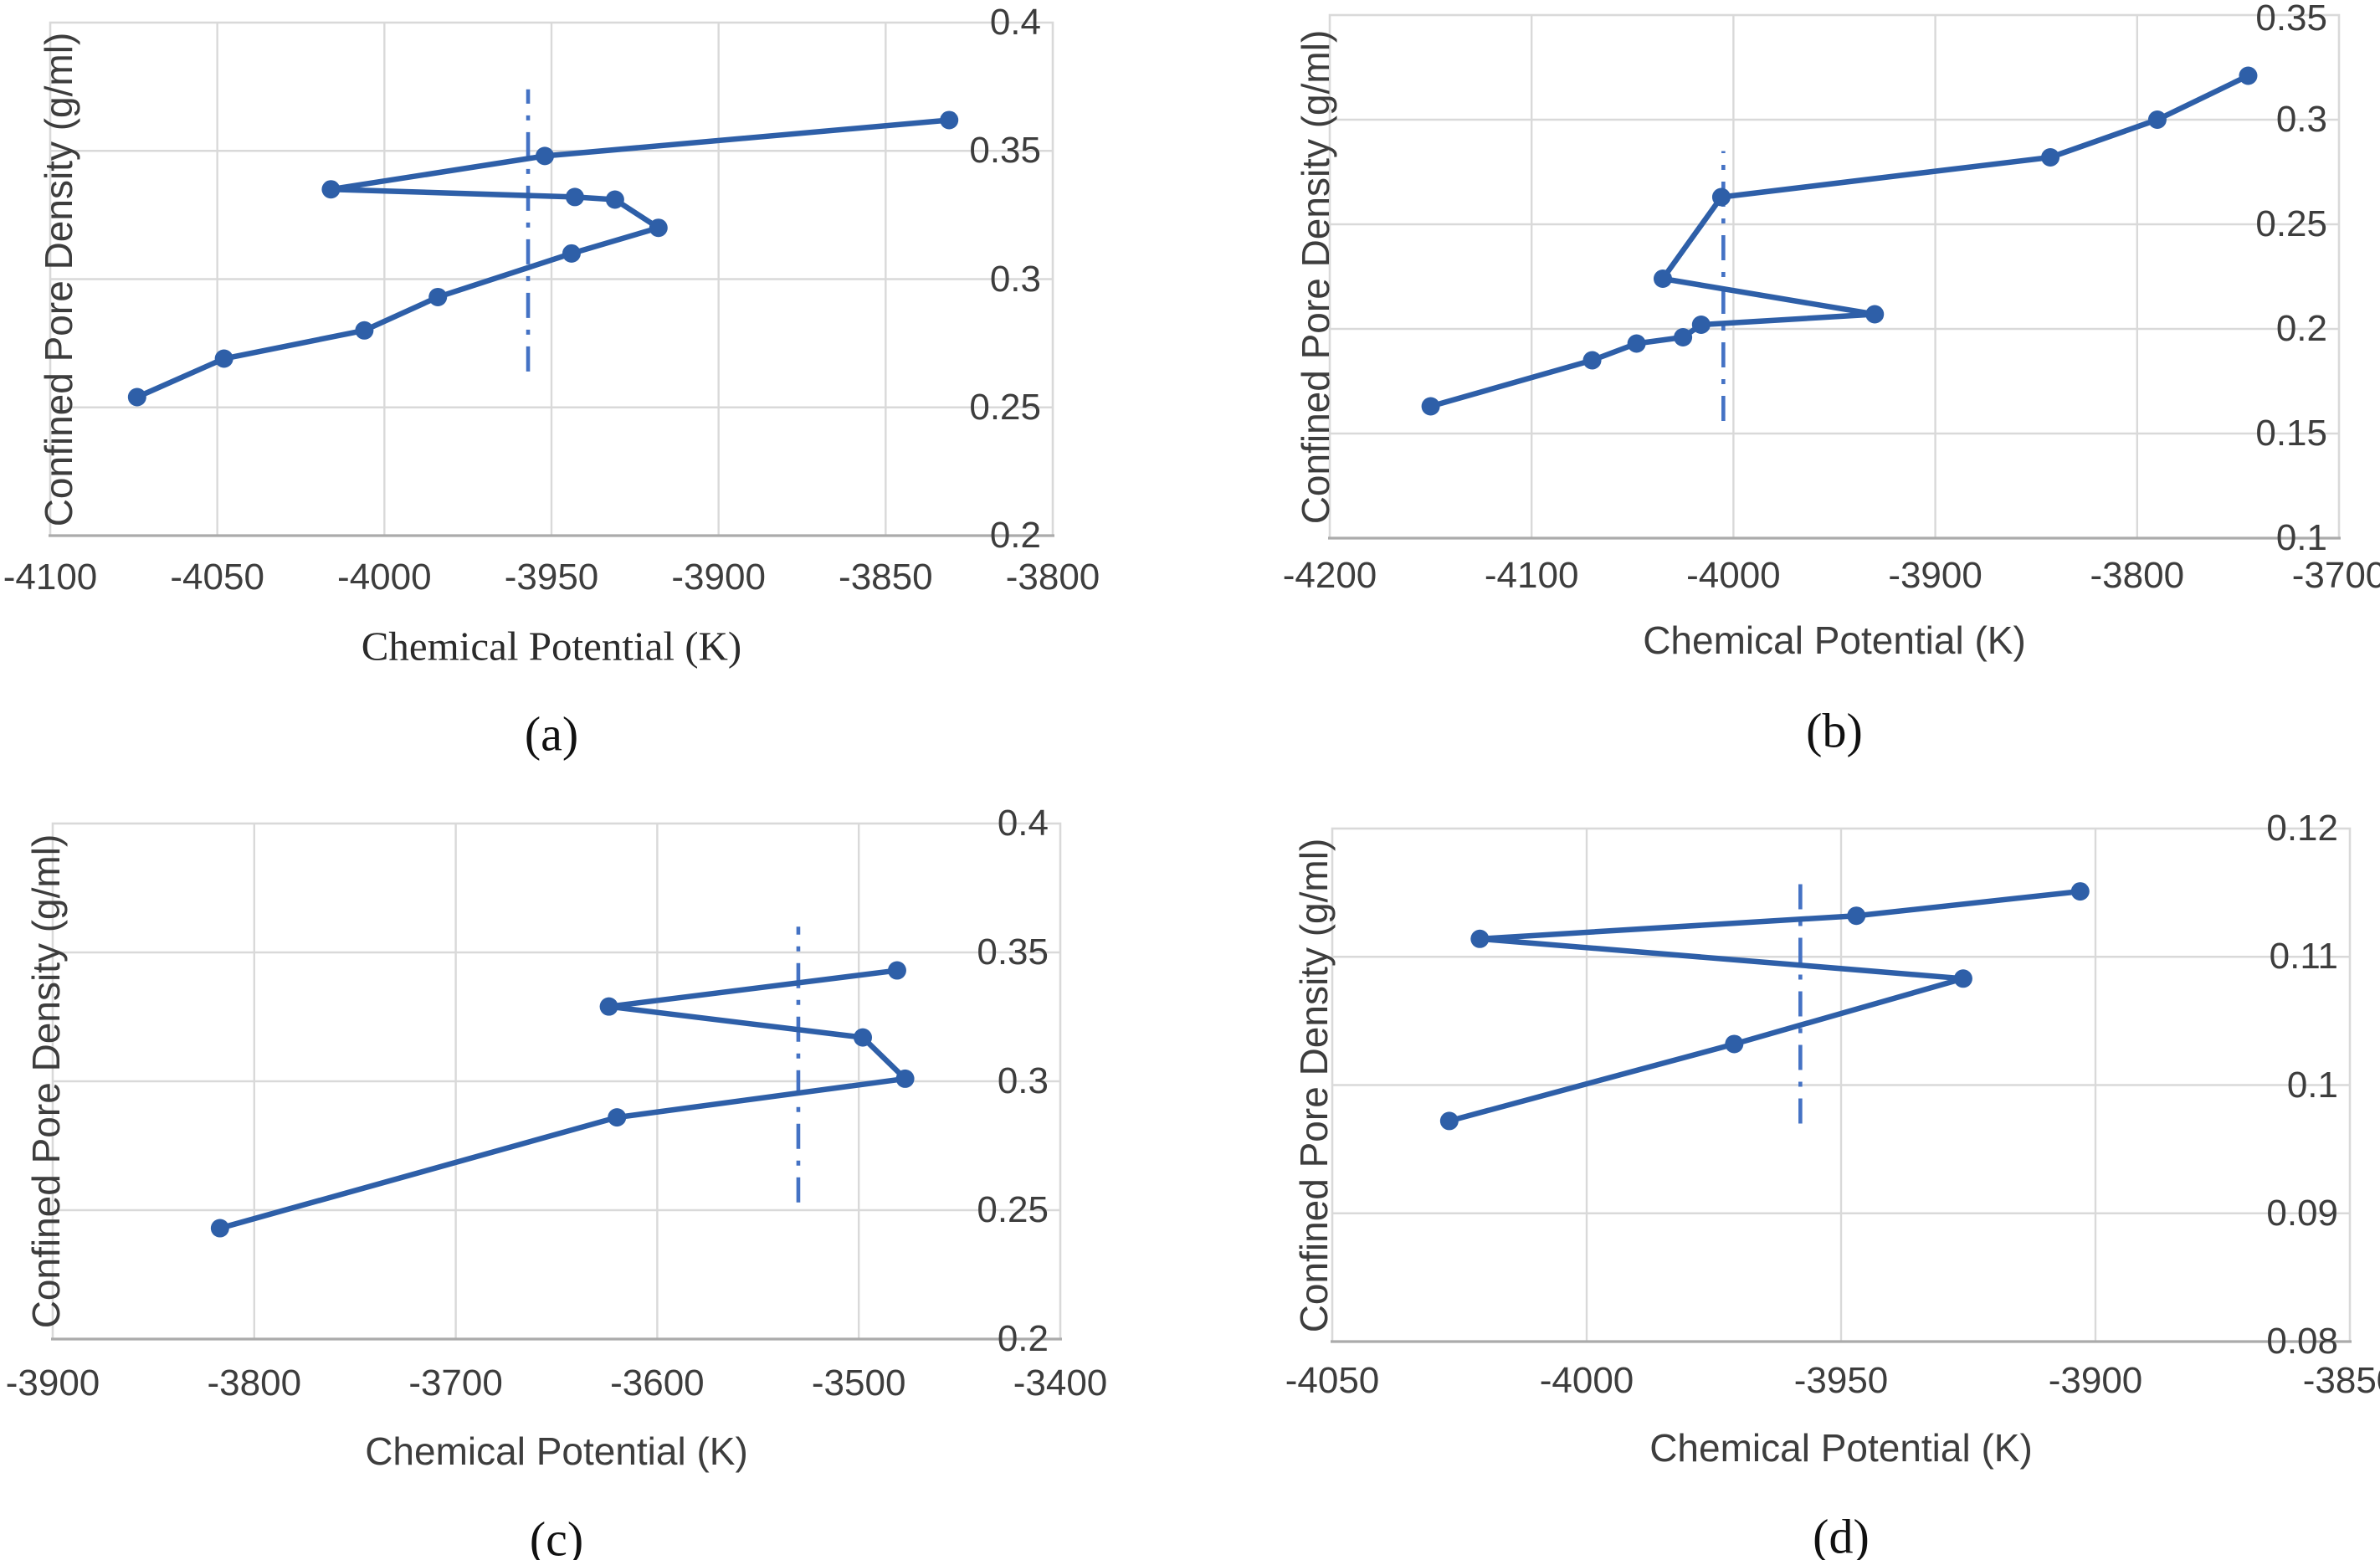  Describe the element at coordinates (2302, 829) in the screenshot. I see `y-tick-label: 0.12` at that location.